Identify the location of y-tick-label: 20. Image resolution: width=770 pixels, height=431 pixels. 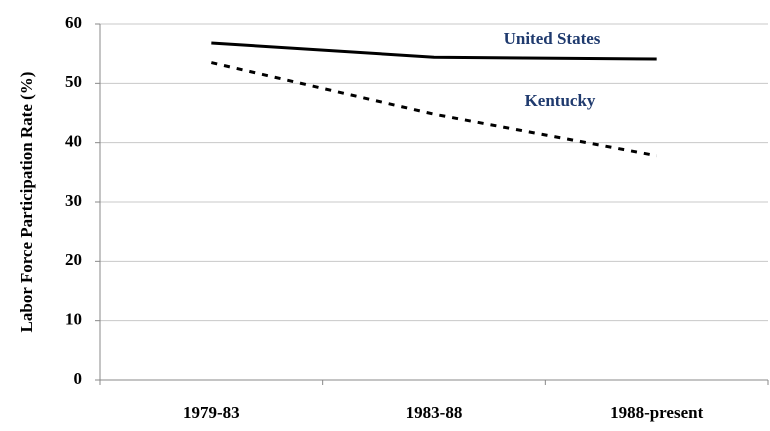
(73, 259).